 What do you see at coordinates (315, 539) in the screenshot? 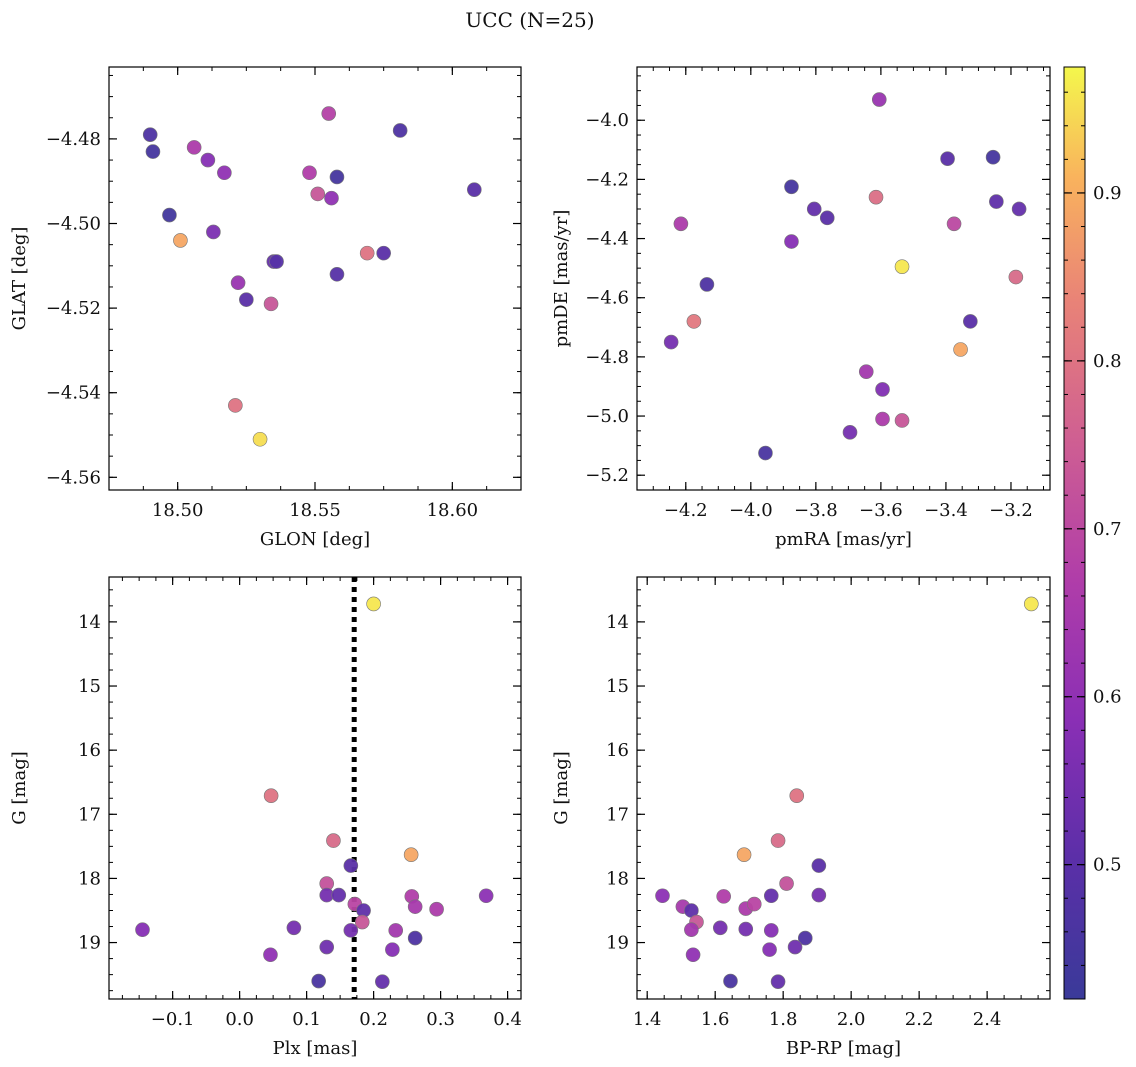
I see `x-axis-label: GLON [deg]` at bounding box center [315, 539].